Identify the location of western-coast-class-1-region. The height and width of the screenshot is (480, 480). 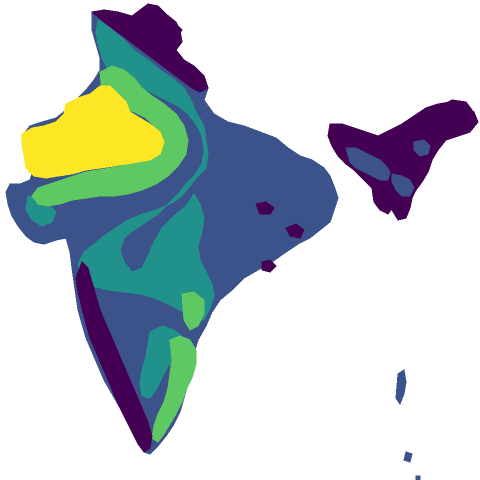
(114, 357).